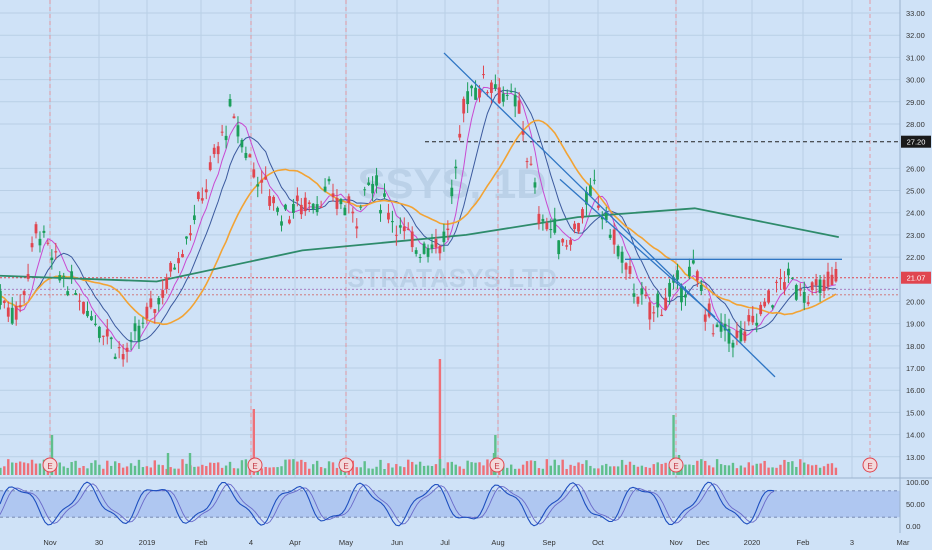 The height and width of the screenshot is (550, 932). I want to click on time-tick: Mar, so click(903, 542).